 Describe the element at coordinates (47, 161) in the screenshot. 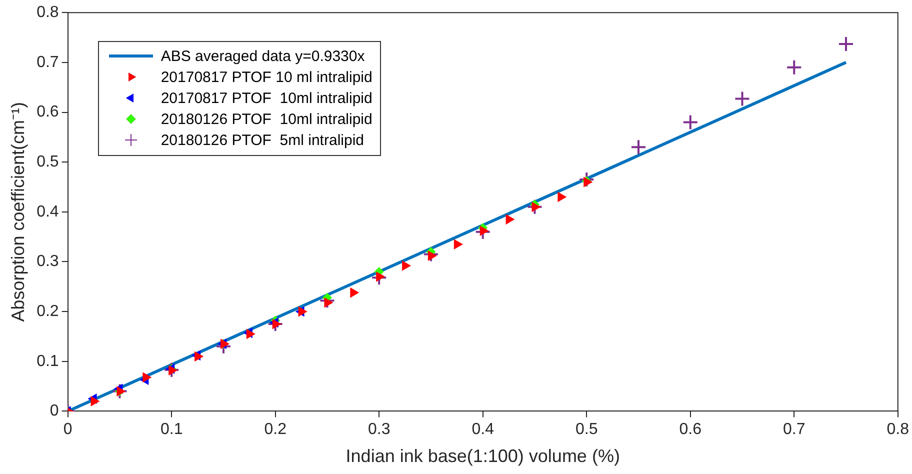

I see `y-tick-label: 0.5` at that location.